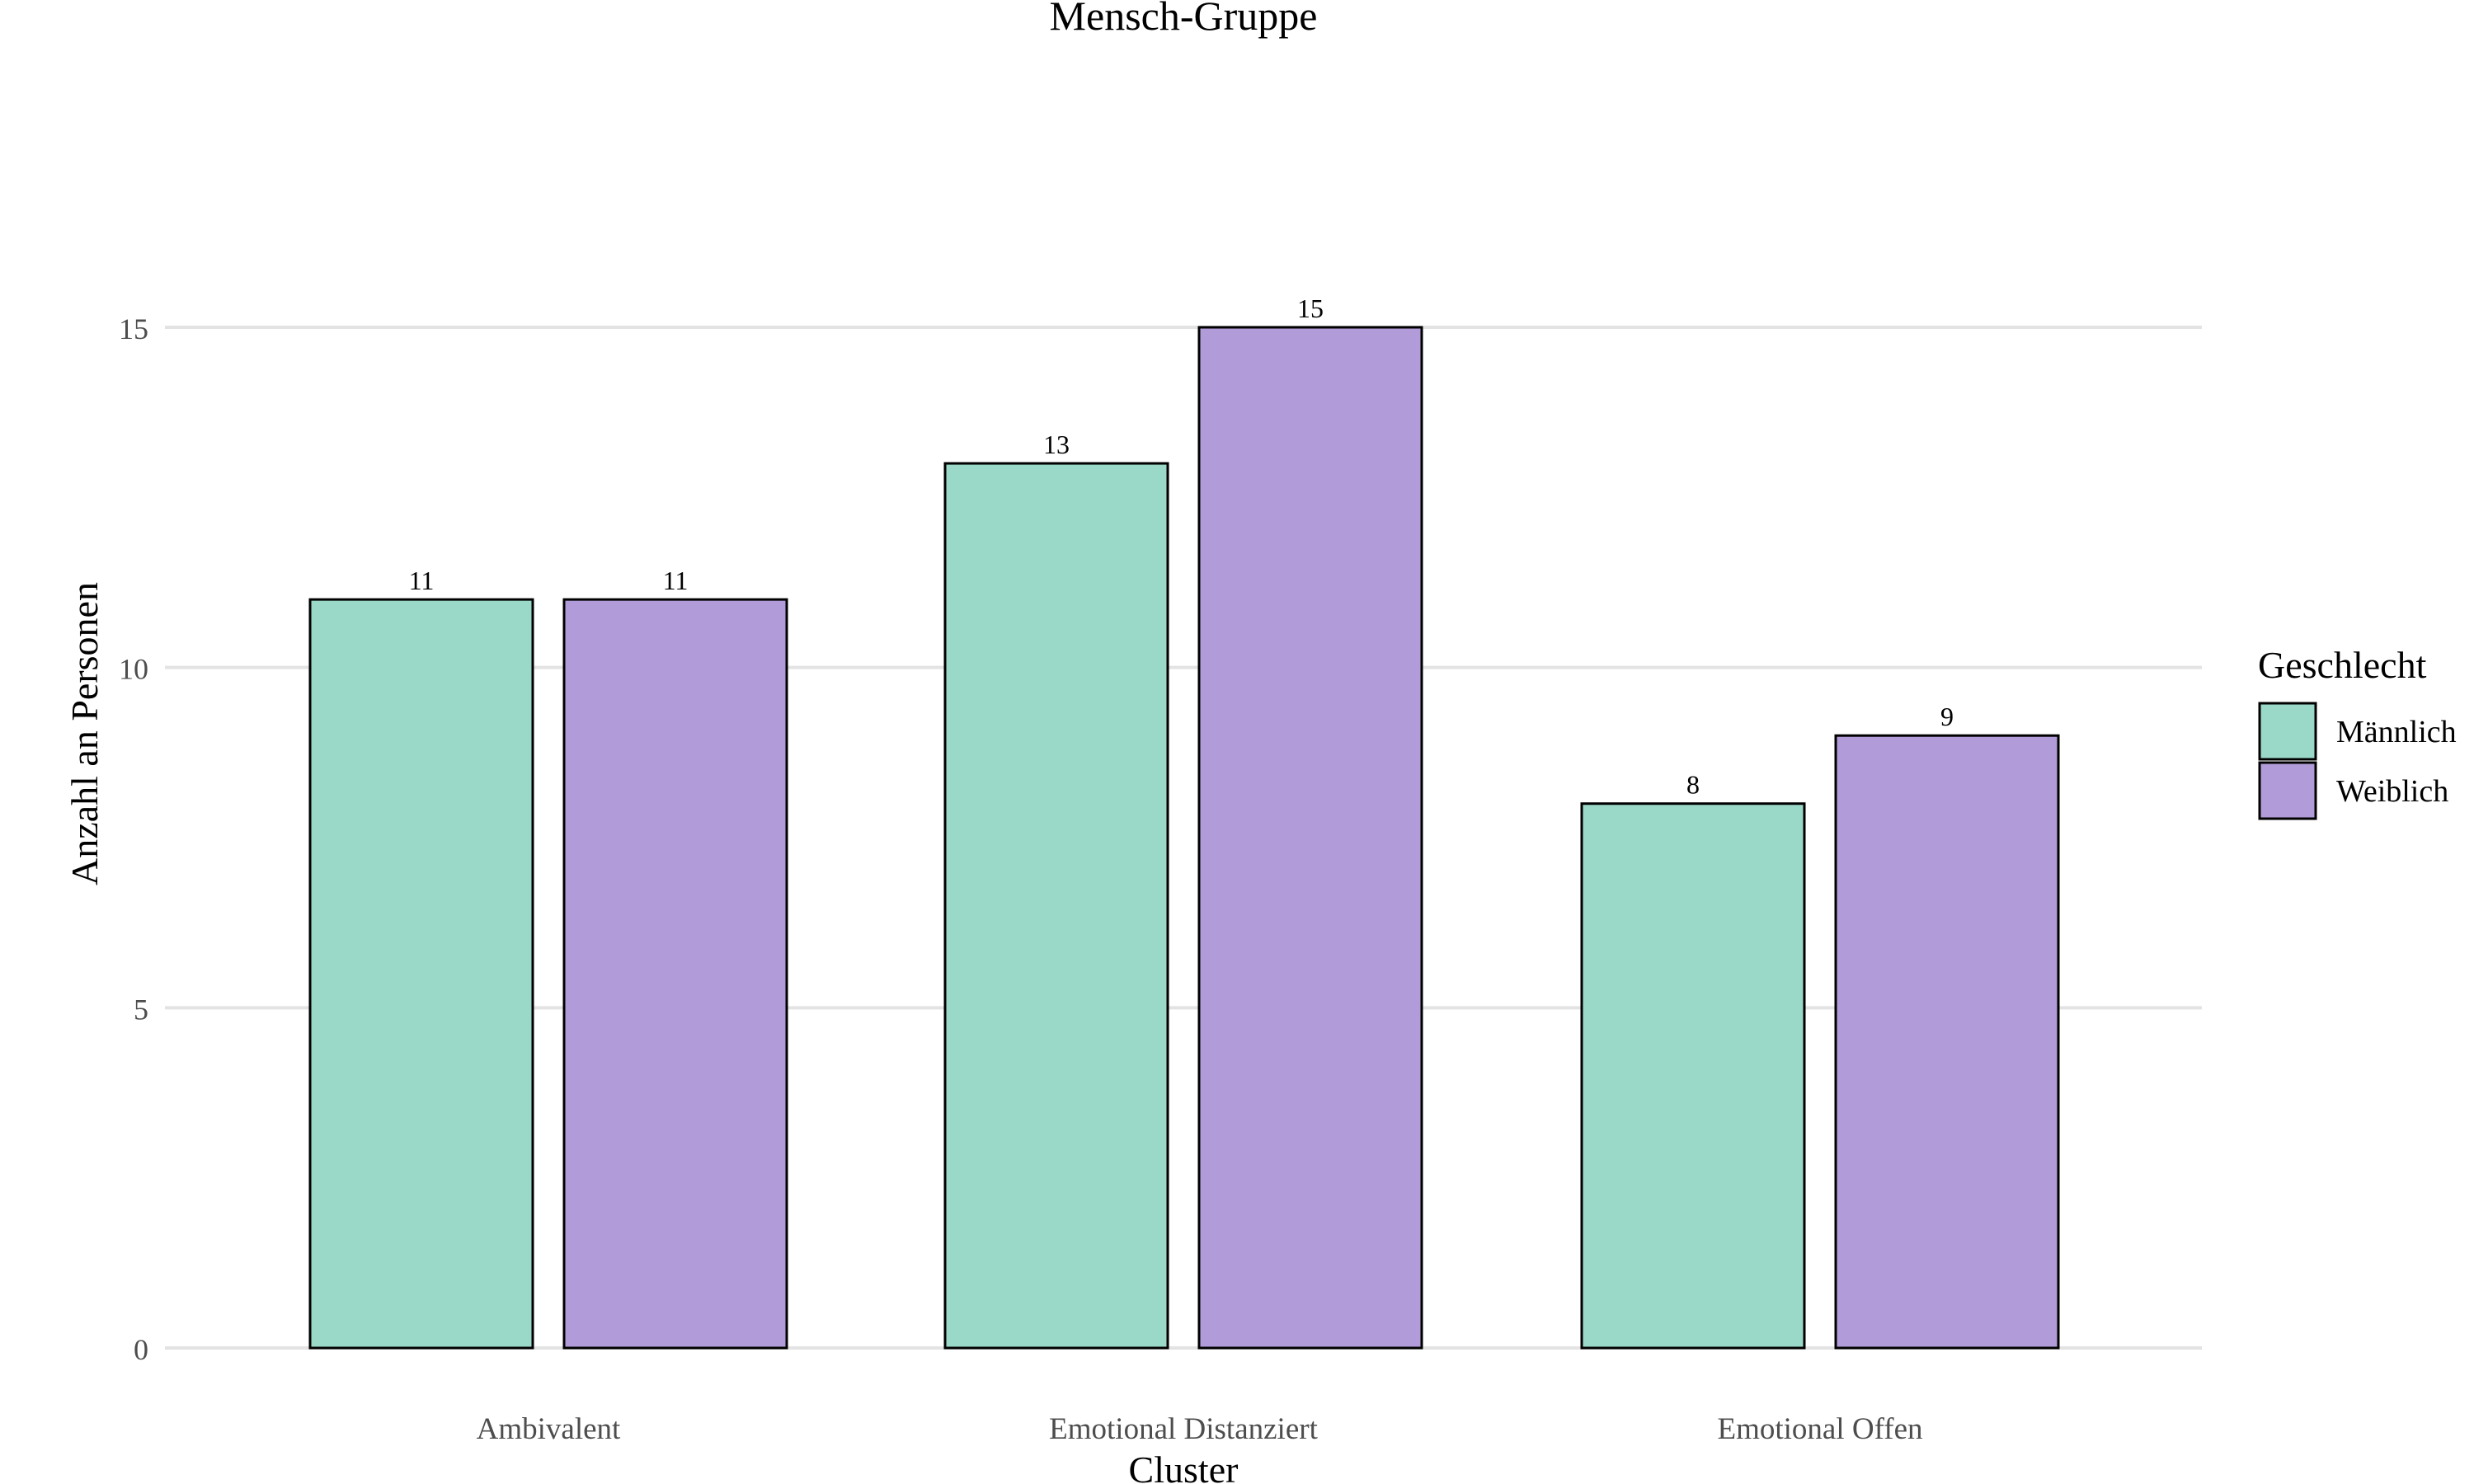 This screenshot has height=1484, width=2474. Describe the element at coordinates (1693, 1076) in the screenshot. I see `bar-emotional-offen-mannlich` at that location.